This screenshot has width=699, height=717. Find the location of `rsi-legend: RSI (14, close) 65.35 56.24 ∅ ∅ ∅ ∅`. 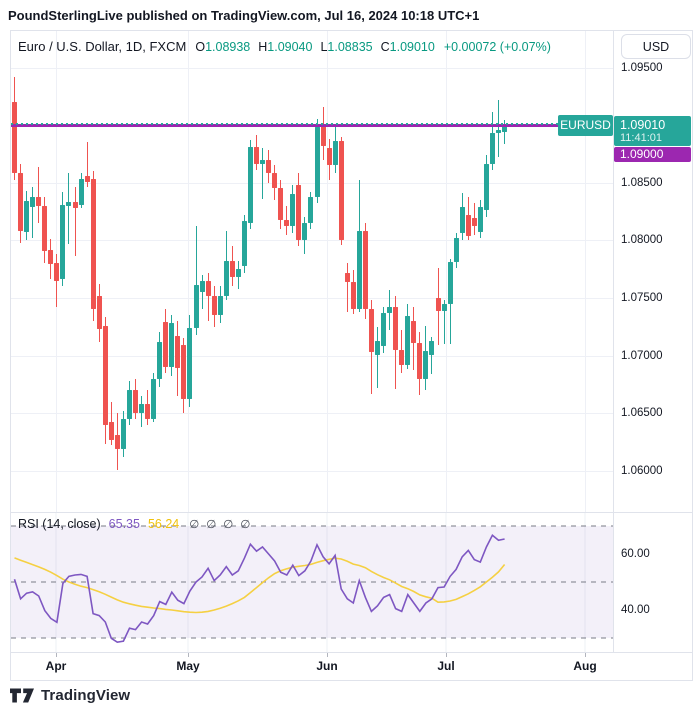

rsi-legend: RSI (14, close) 65.35 56.24 ∅ ∅ ∅ ∅ is located at coordinates (134, 524).